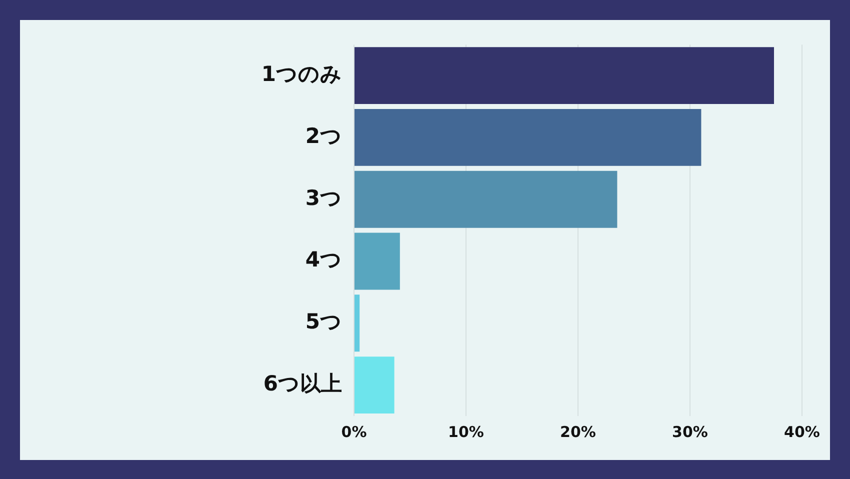 The height and width of the screenshot is (479, 850). What do you see at coordinates (302, 384) in the screenshot?
I see `y-tick-label: 6つ以上` at bounding box center [302, 384].